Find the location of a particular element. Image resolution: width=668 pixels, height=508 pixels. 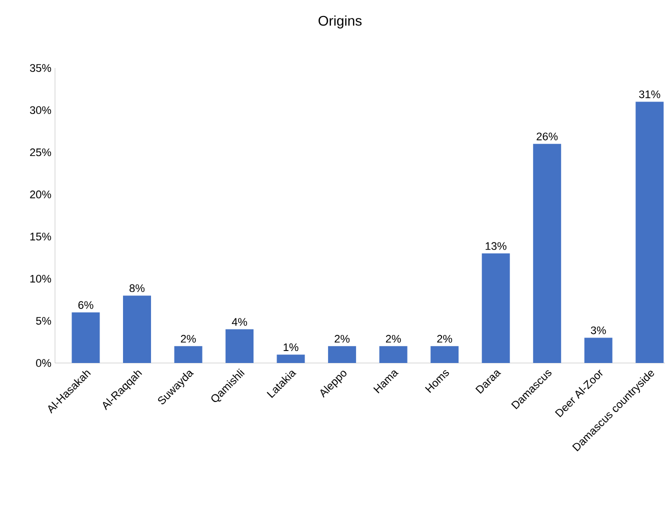

y-tick-label: 15% is located at coordinates (41, 236).